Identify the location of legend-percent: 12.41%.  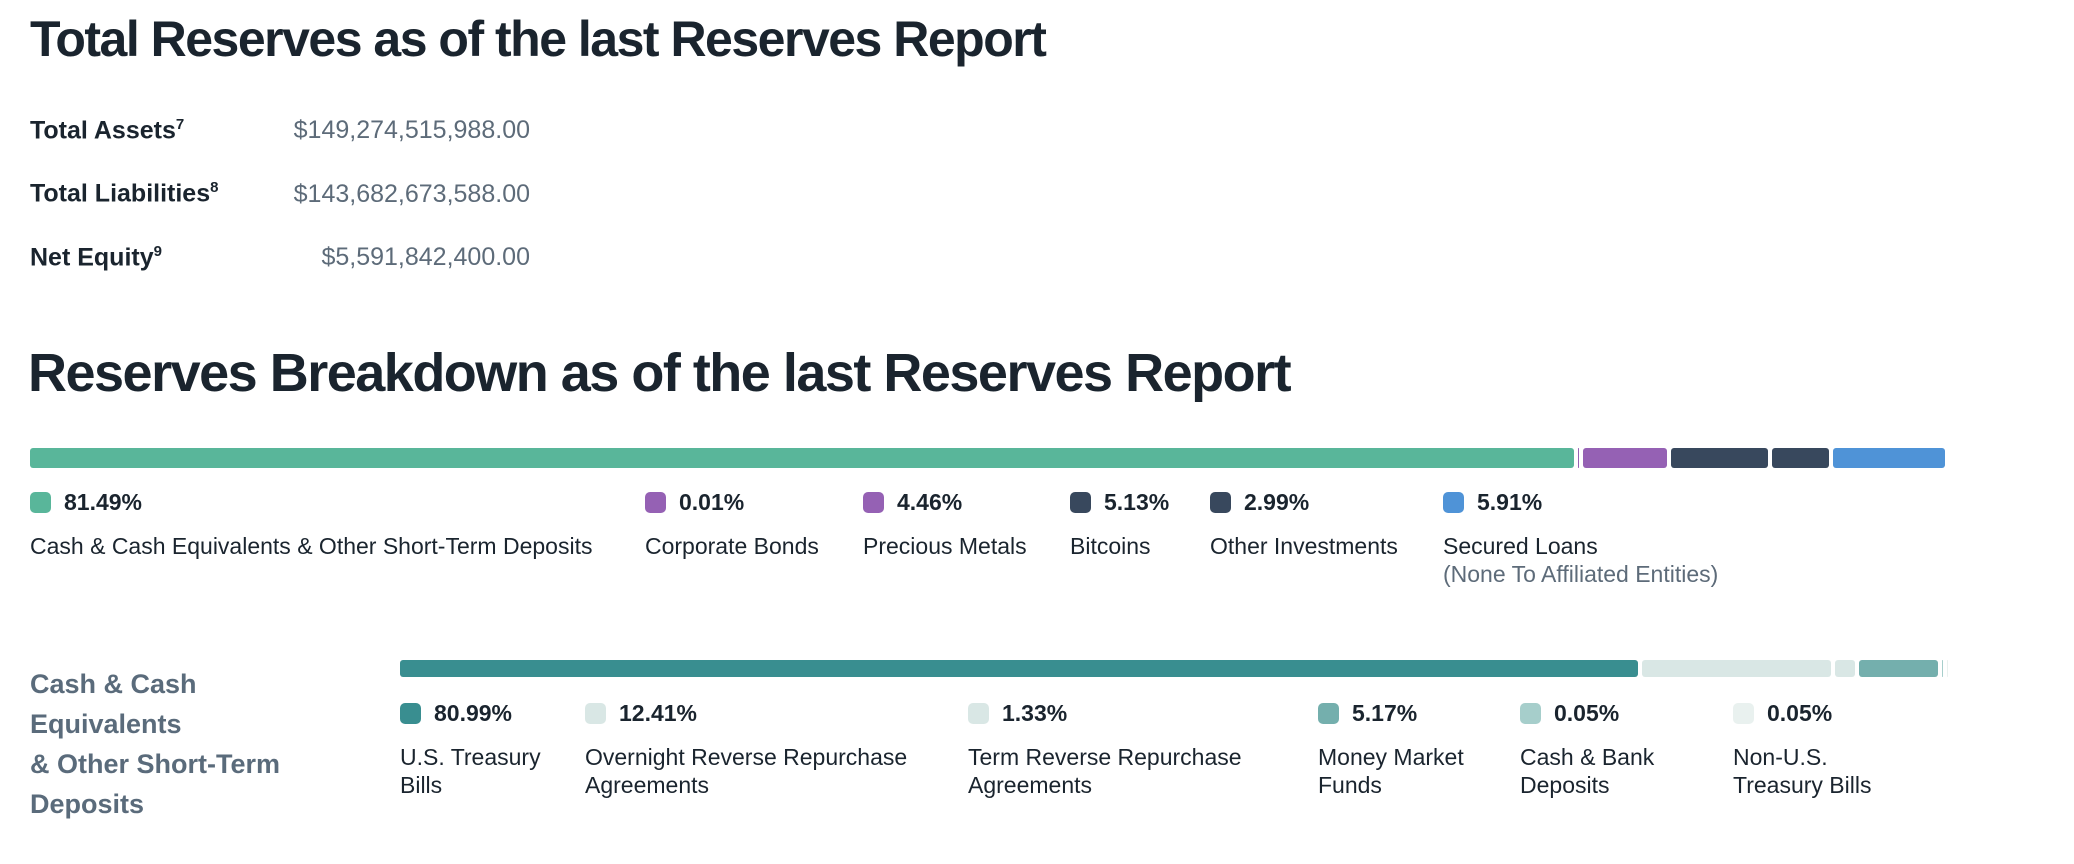
(658, 713).